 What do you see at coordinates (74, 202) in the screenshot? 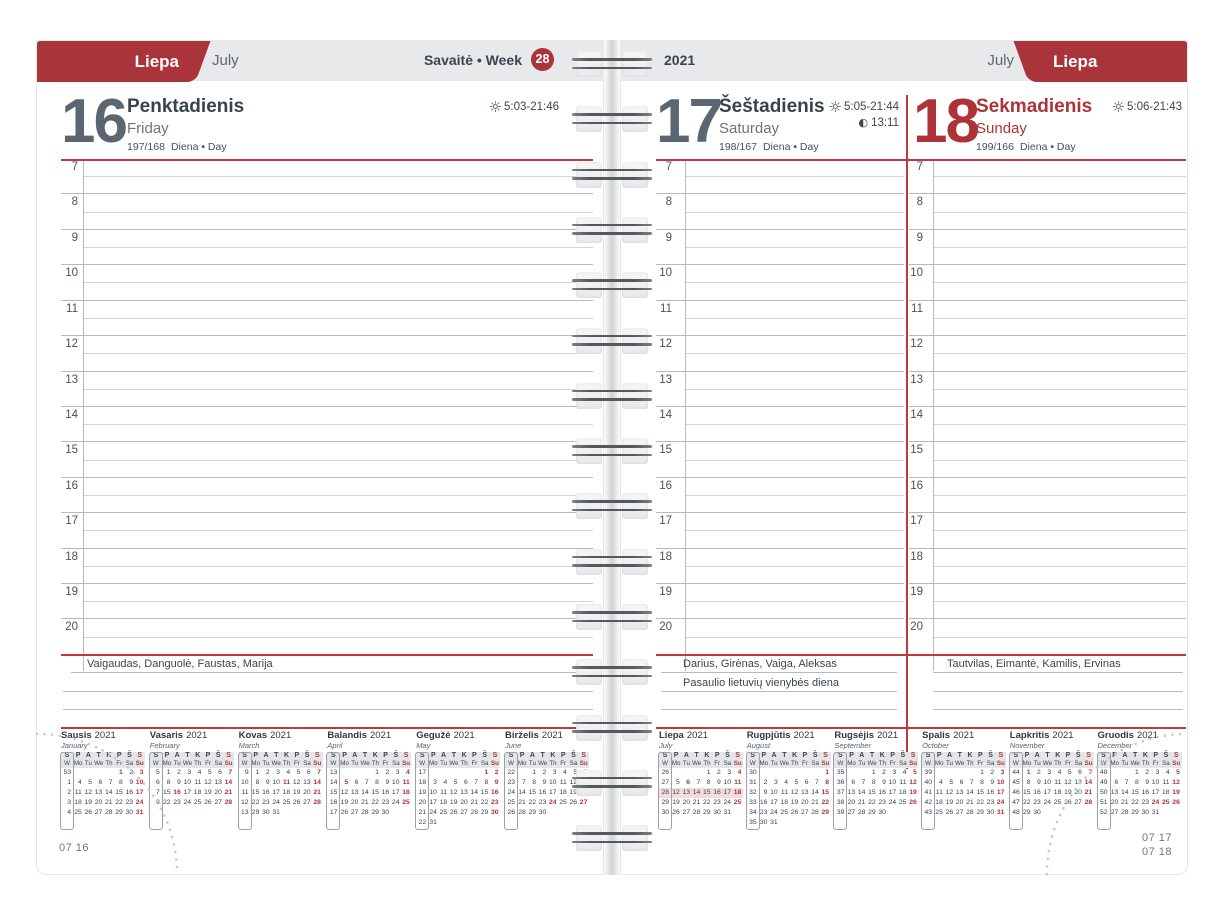
I see `hour-label: 8` at bounding box center [74, 202].